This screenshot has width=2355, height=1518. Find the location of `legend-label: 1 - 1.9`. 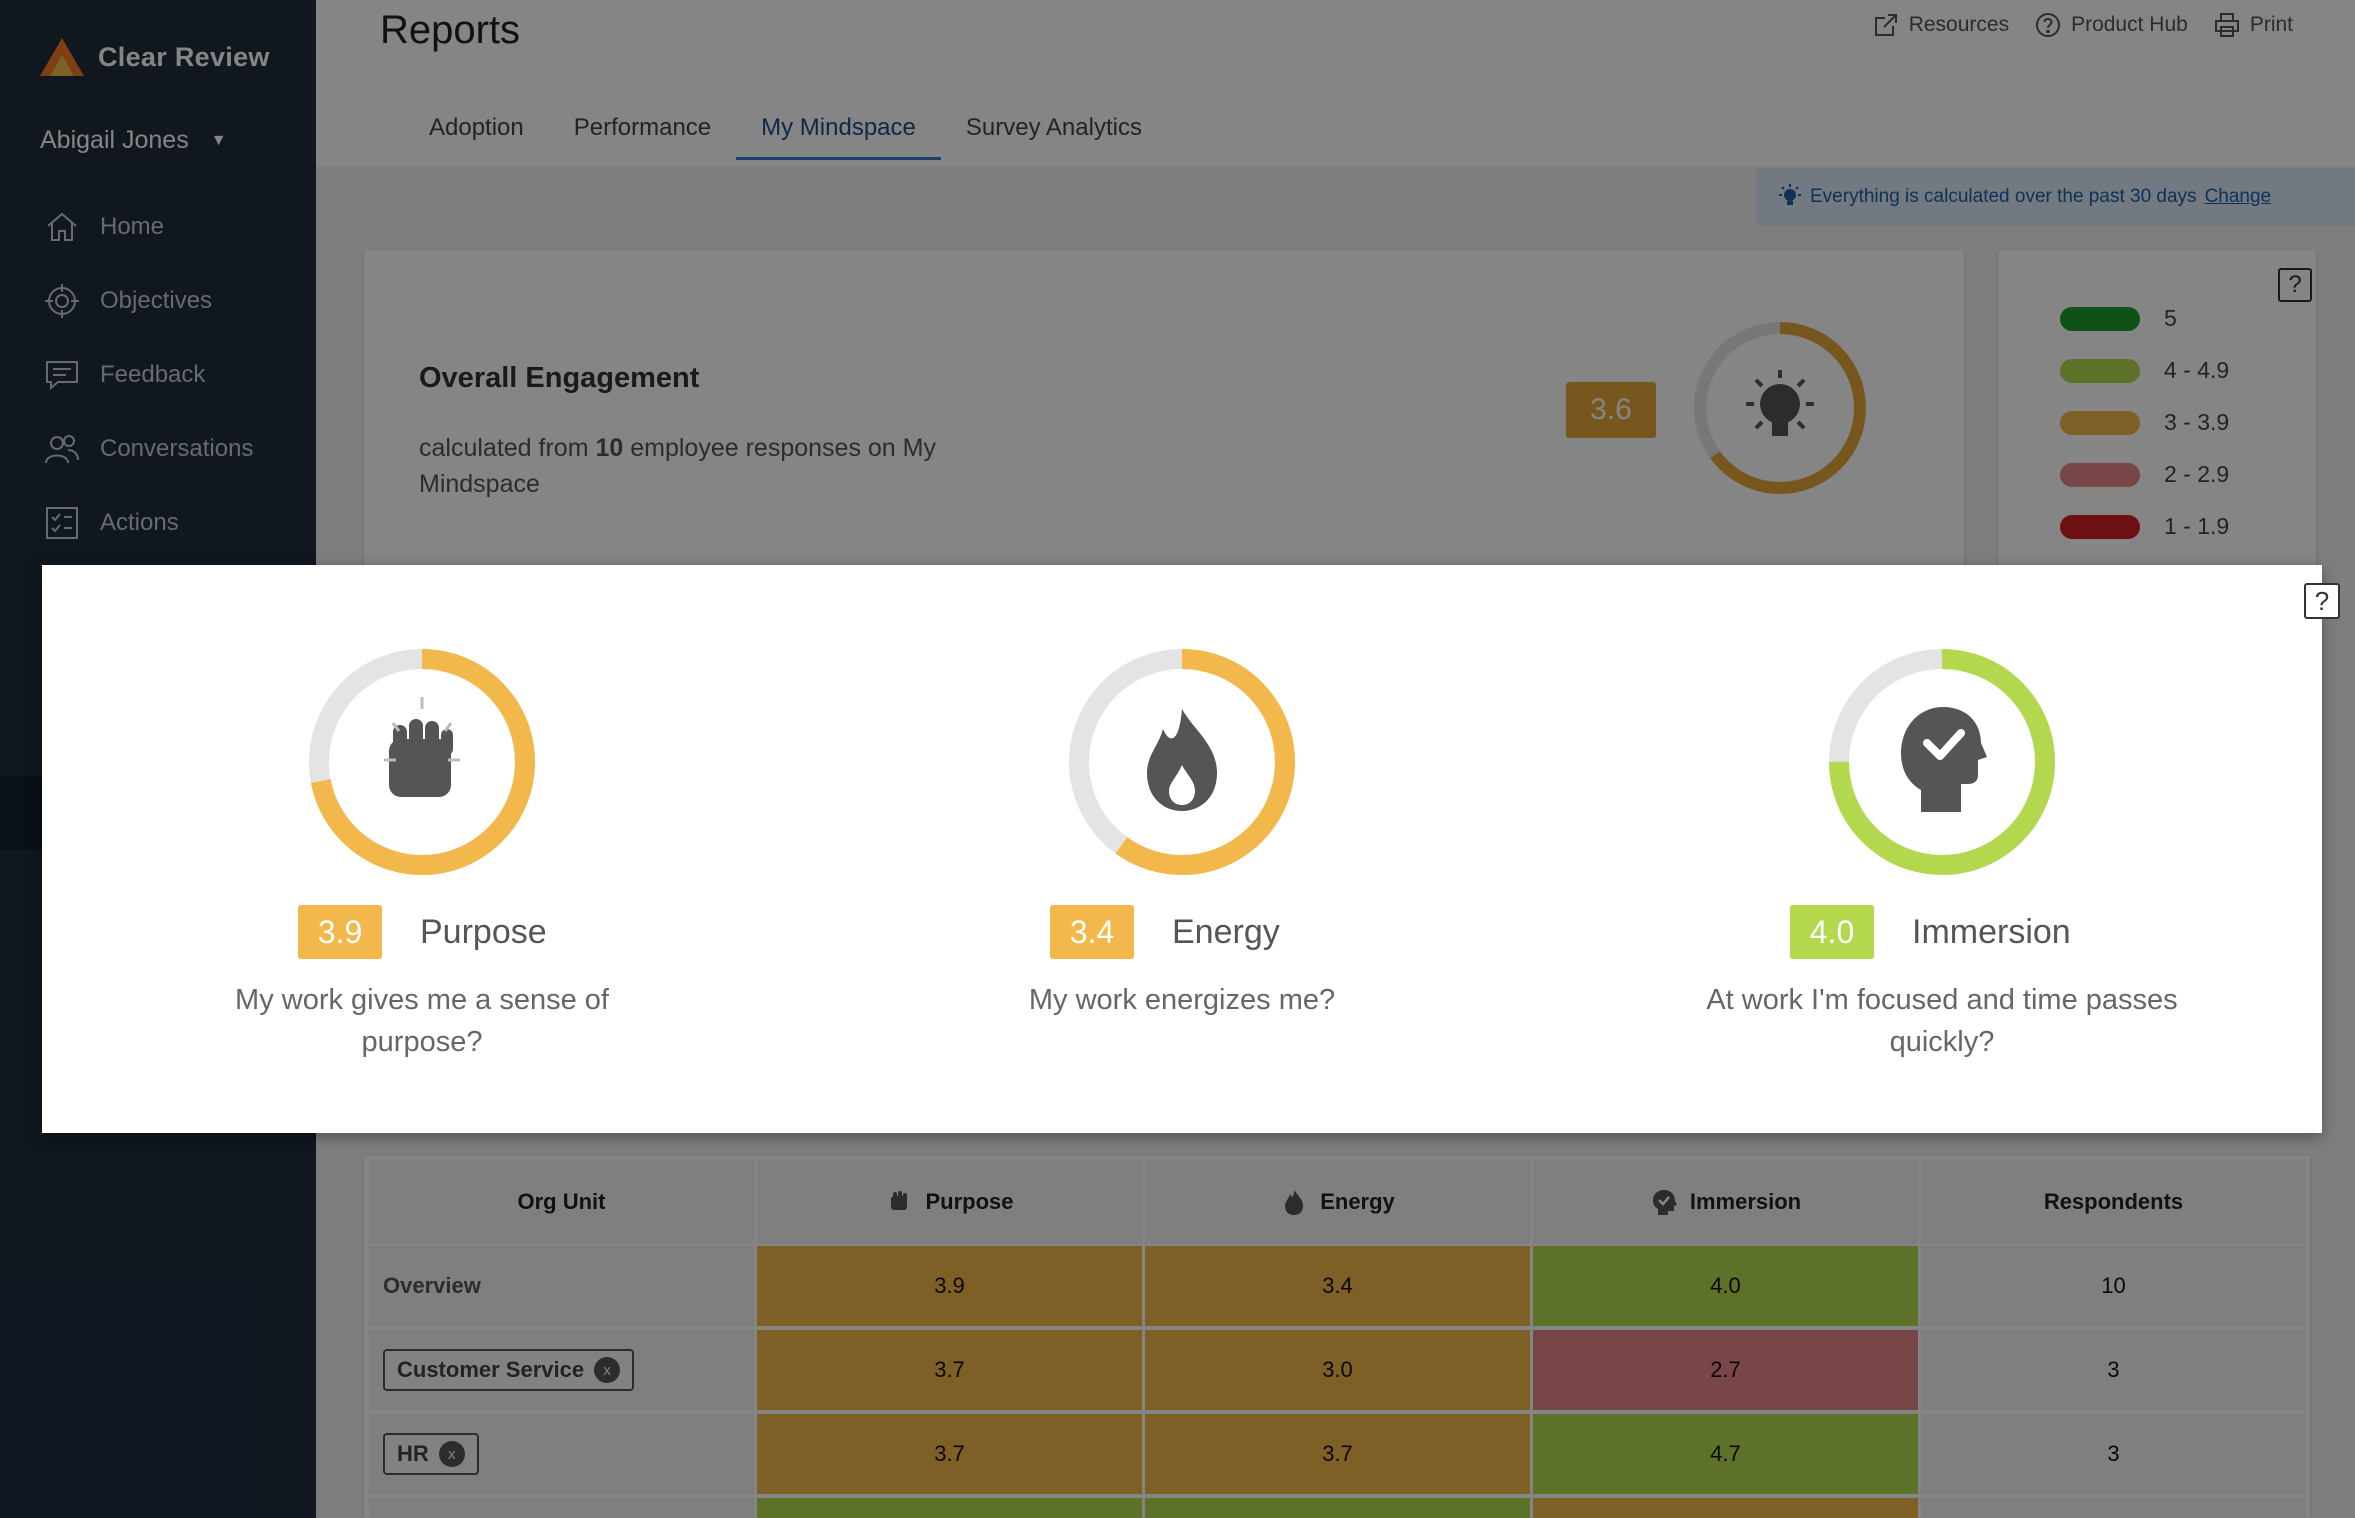

legend-label: 1 - 1.9 is located at coordinates (2197, 526).